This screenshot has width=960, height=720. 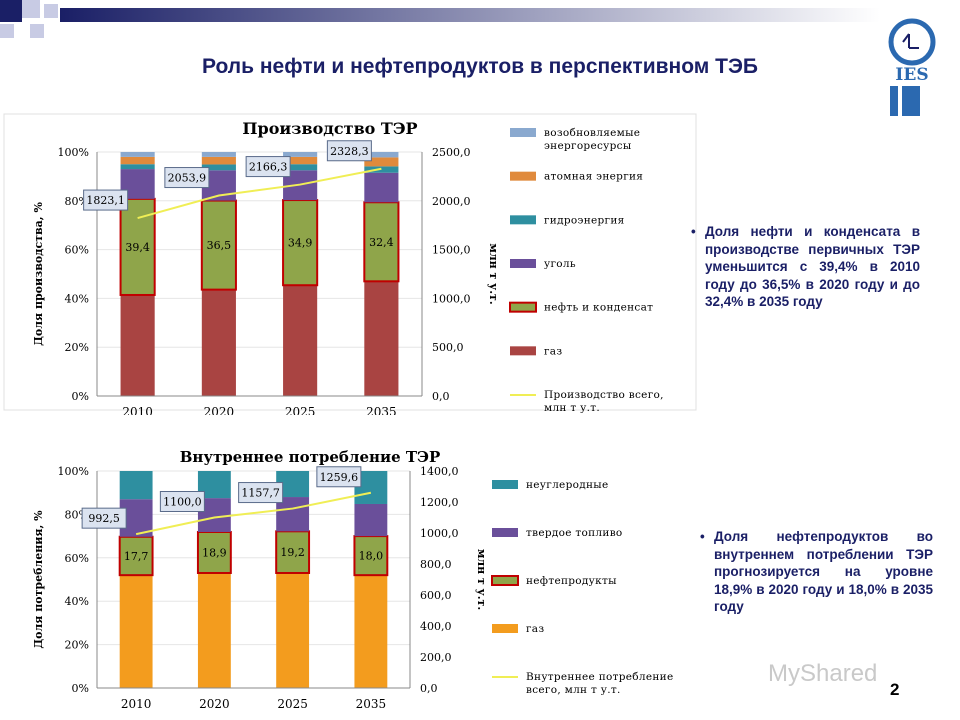 I want to click on svg-text: 992,5, so click(x=104, y=518).